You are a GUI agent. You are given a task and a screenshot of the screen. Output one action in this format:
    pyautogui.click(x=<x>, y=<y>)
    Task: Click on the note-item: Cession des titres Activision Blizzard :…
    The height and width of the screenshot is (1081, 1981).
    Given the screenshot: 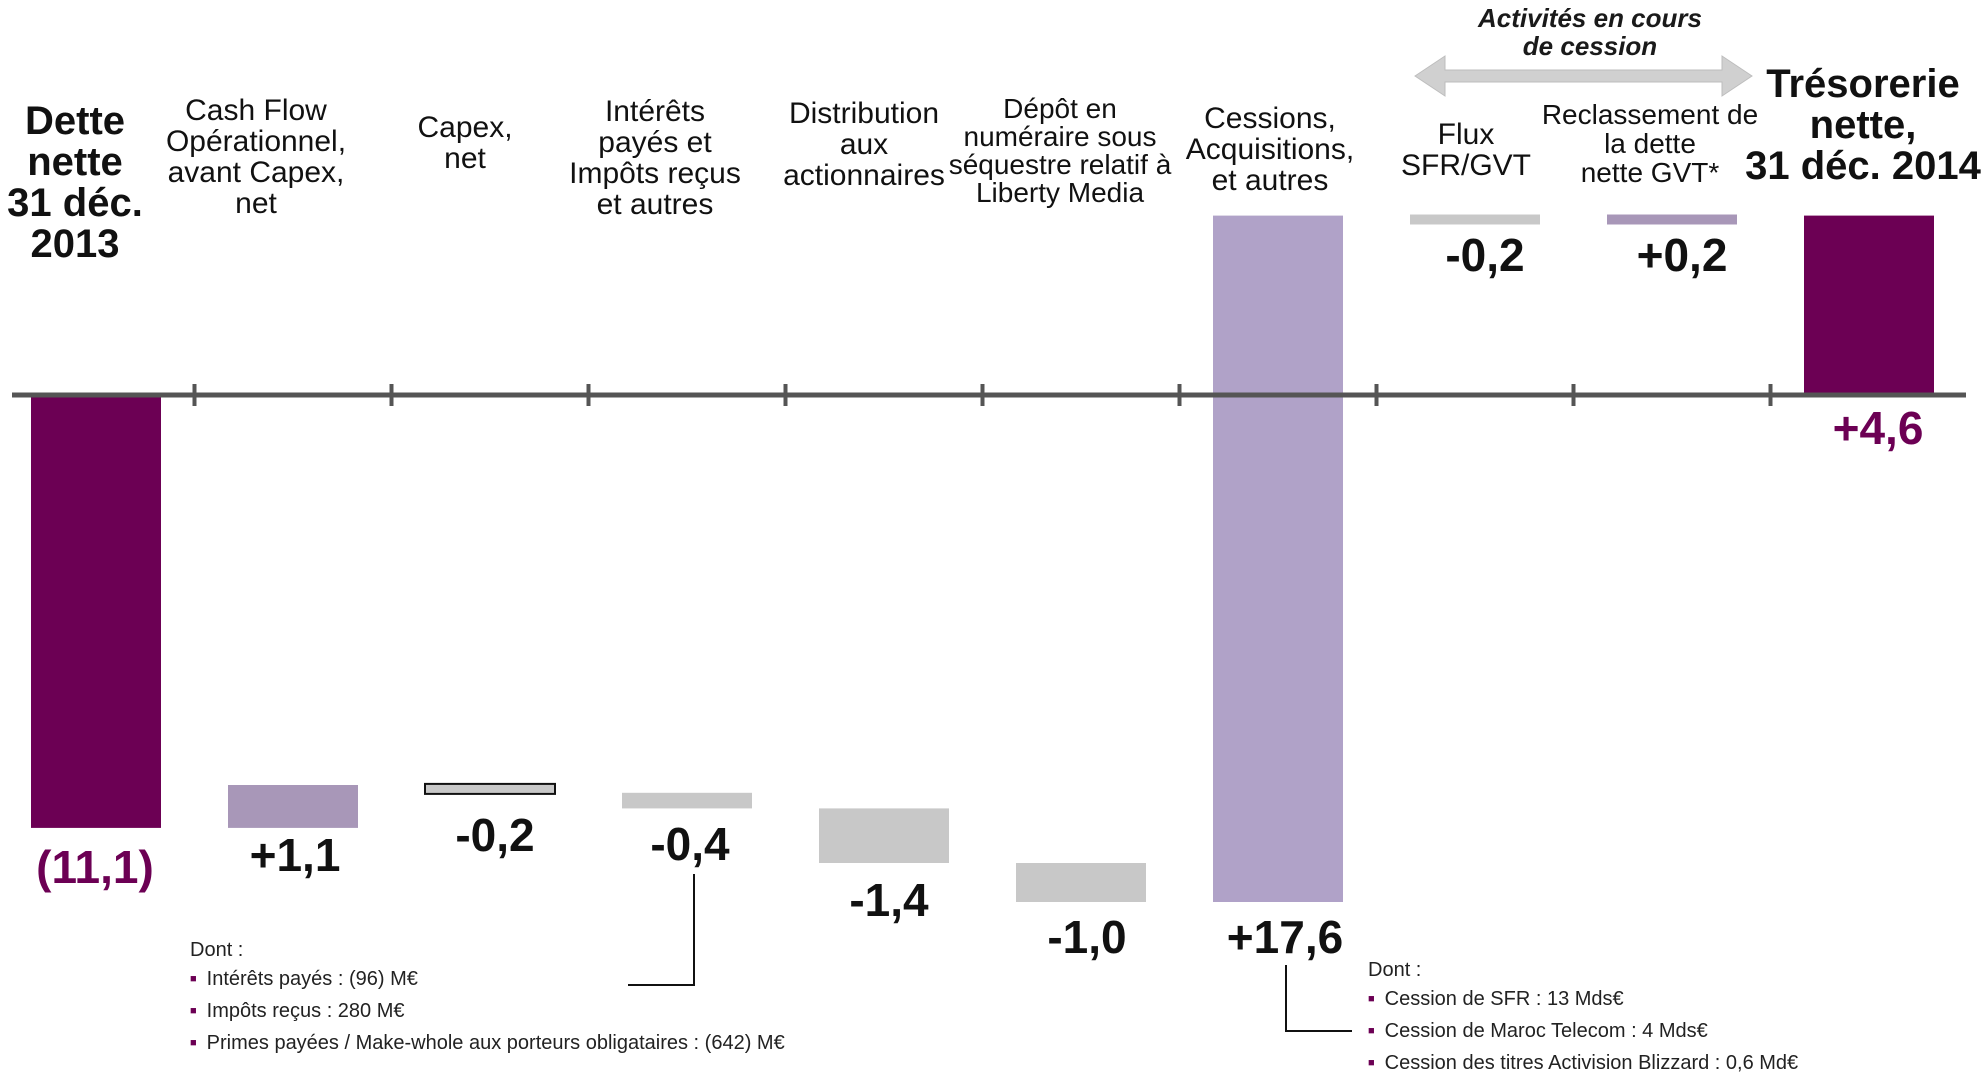 What is the action you would take?
    pyautogui.click(x=1583, y=1065)
    